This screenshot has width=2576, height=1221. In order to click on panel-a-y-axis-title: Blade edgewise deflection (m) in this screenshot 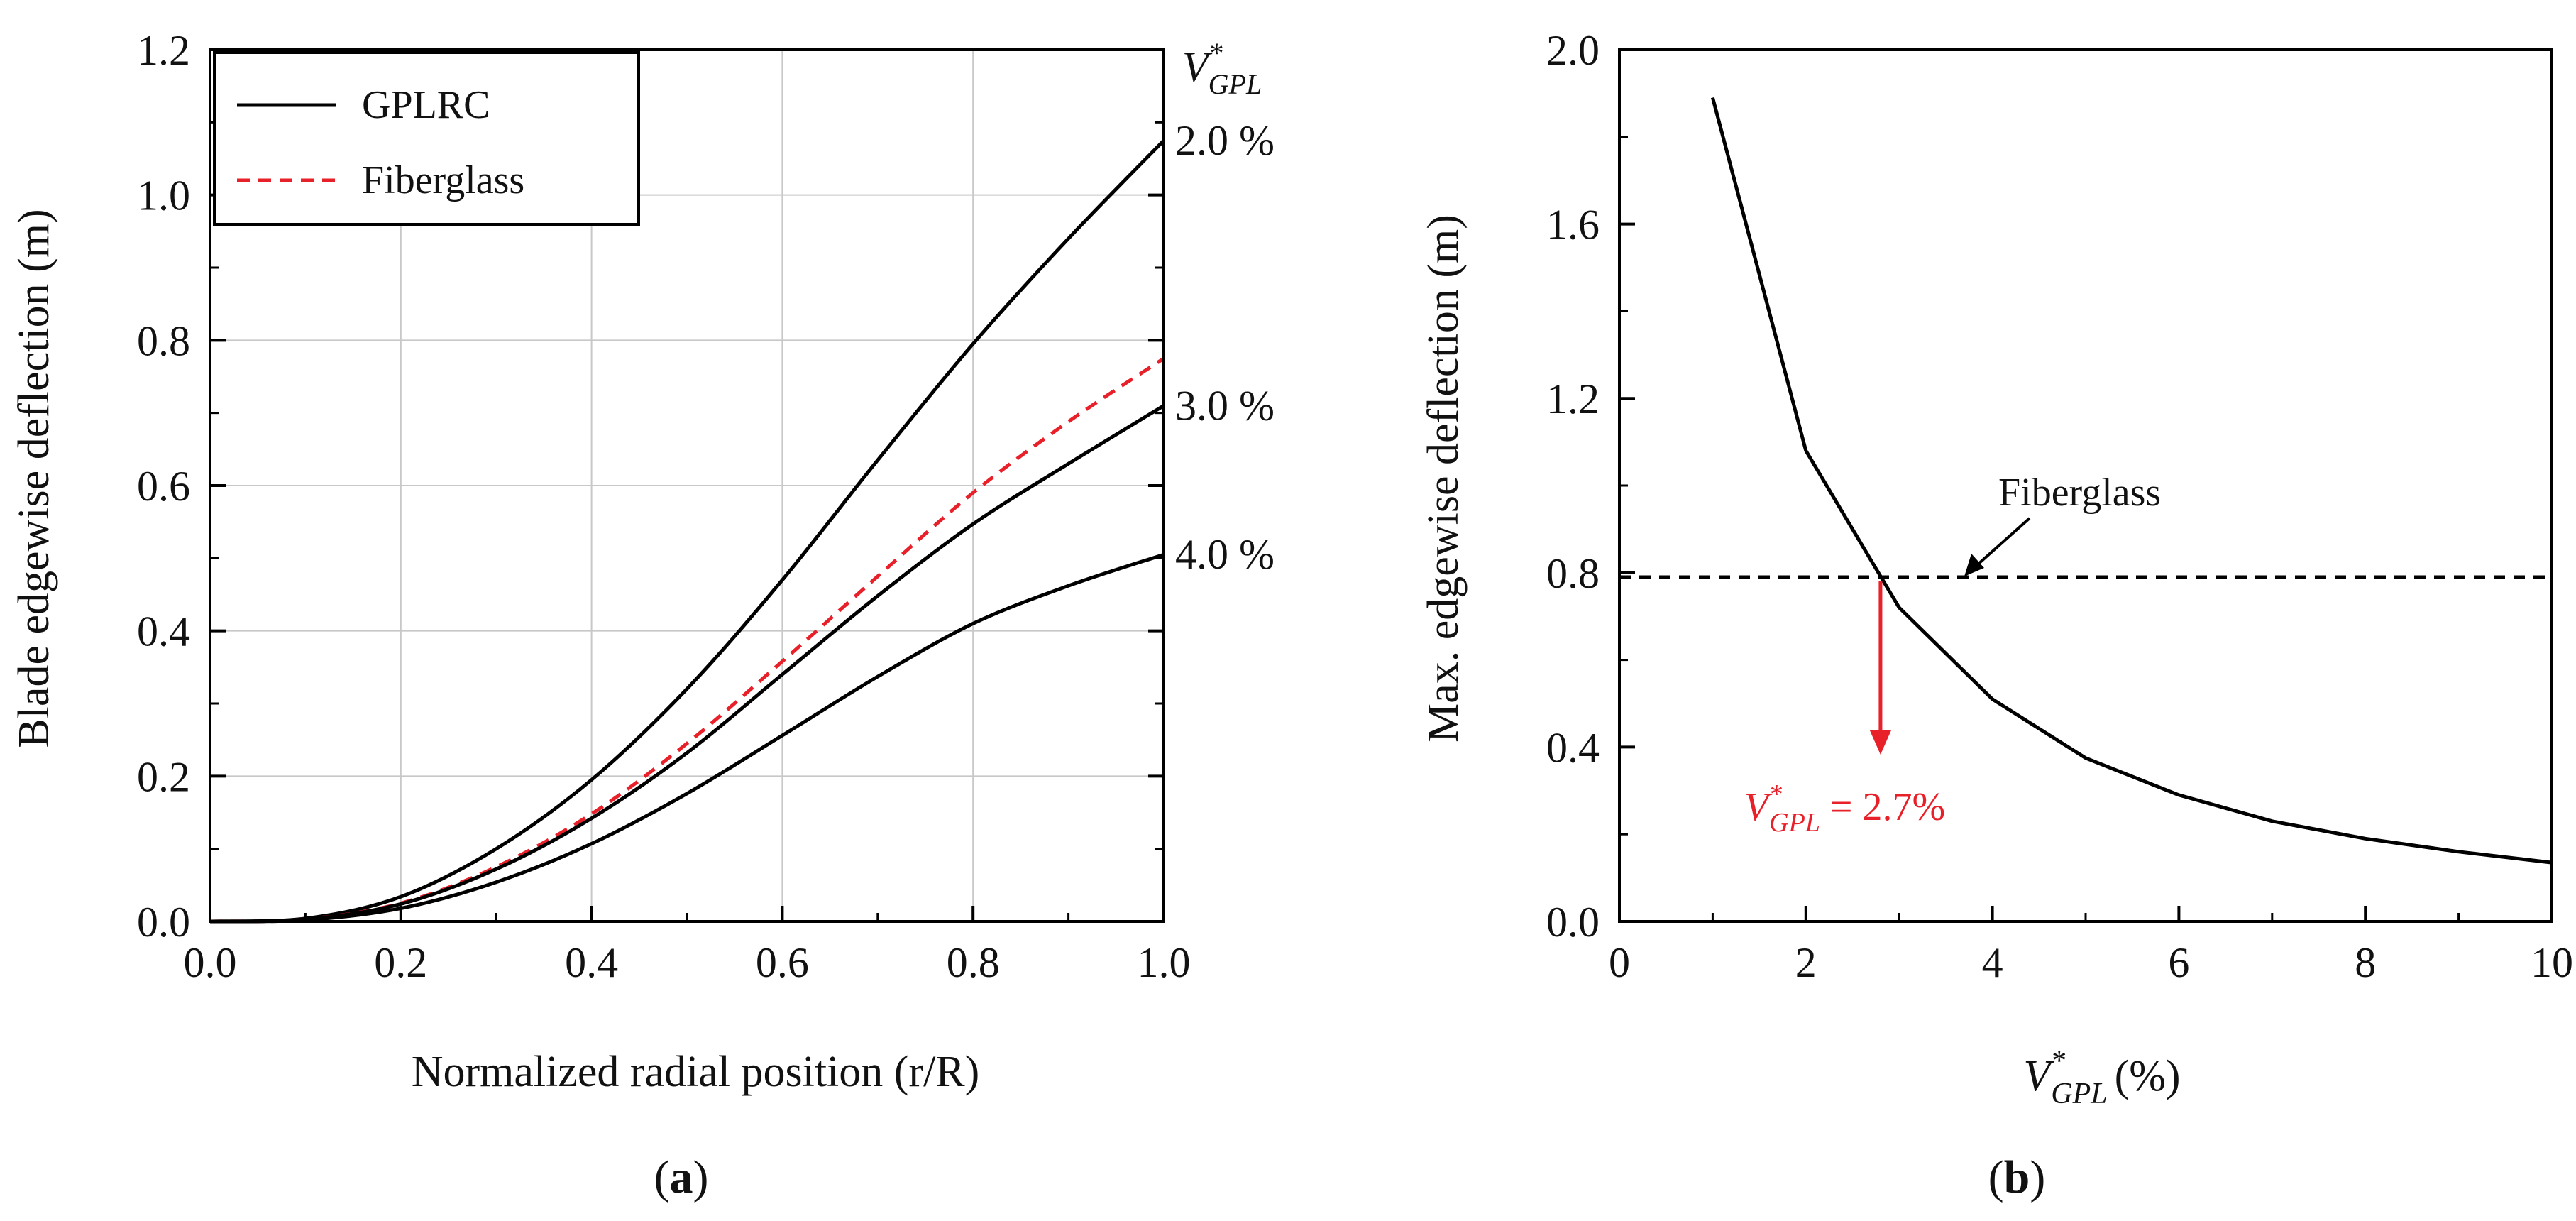, I will do `click(34, 478)`.